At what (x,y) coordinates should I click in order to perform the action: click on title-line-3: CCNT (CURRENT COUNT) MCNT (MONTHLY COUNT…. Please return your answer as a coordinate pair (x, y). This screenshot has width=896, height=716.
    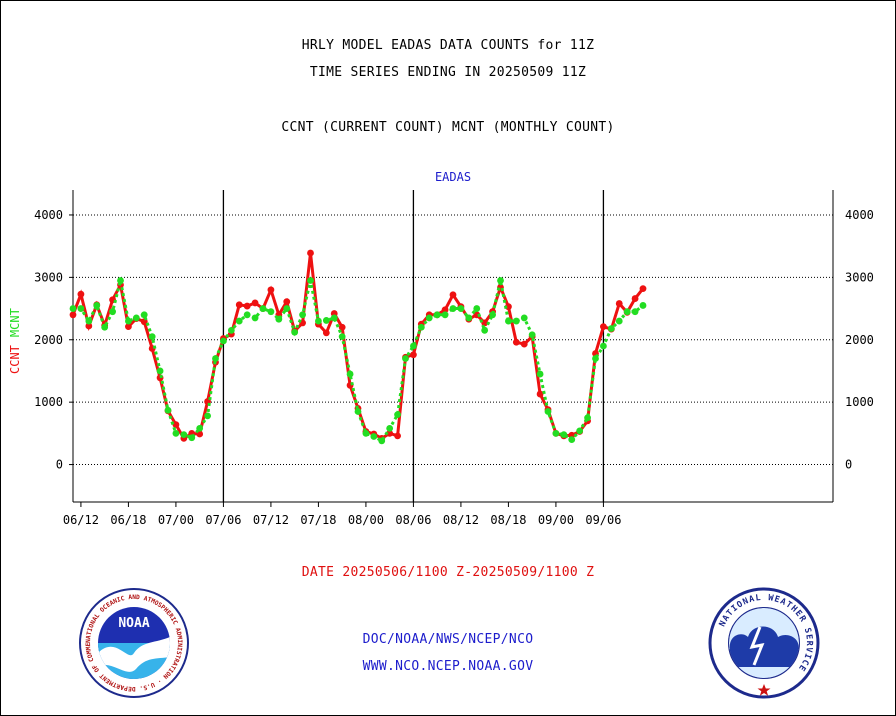
    Looking at the image, I should click on (448, 127).